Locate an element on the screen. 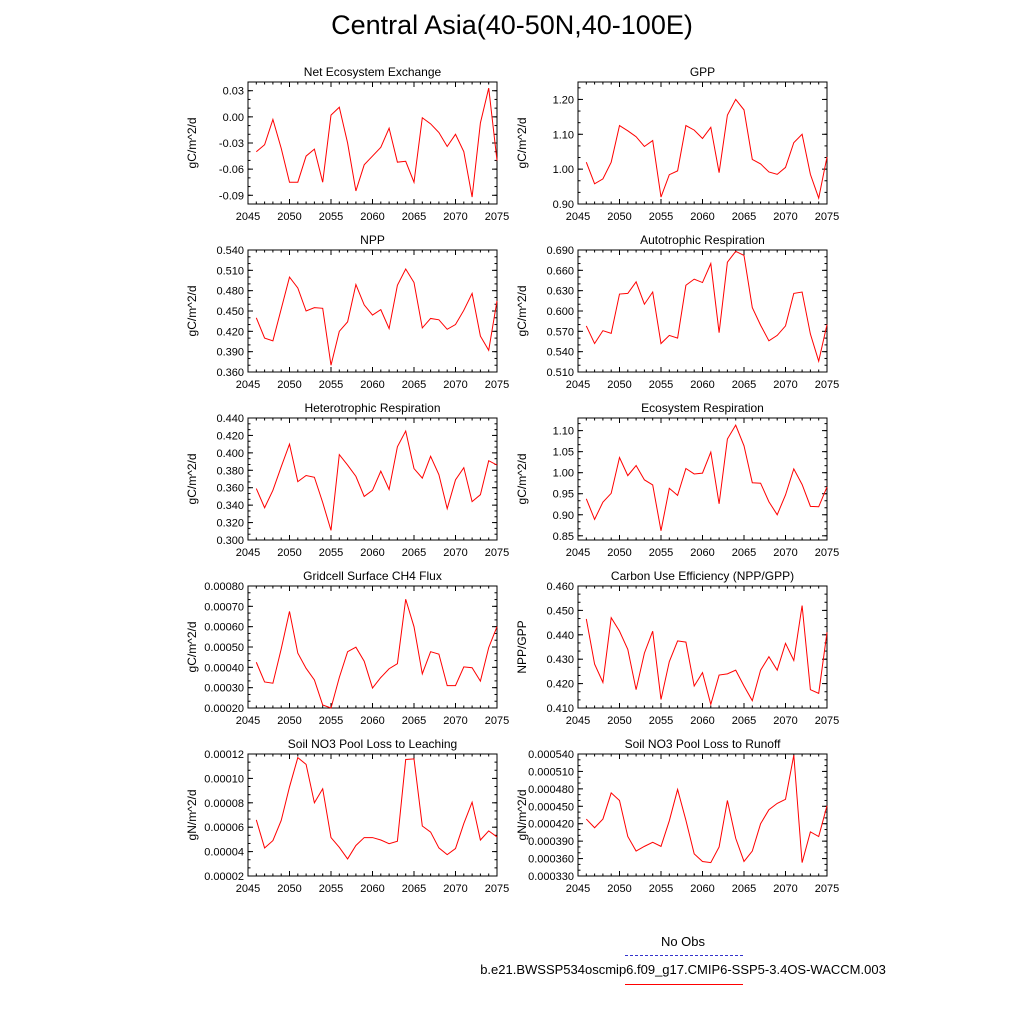 The height and width of the screenshot is (1024, 1024). y-tick-label: 0.460 is located at coordinates (560, 587).